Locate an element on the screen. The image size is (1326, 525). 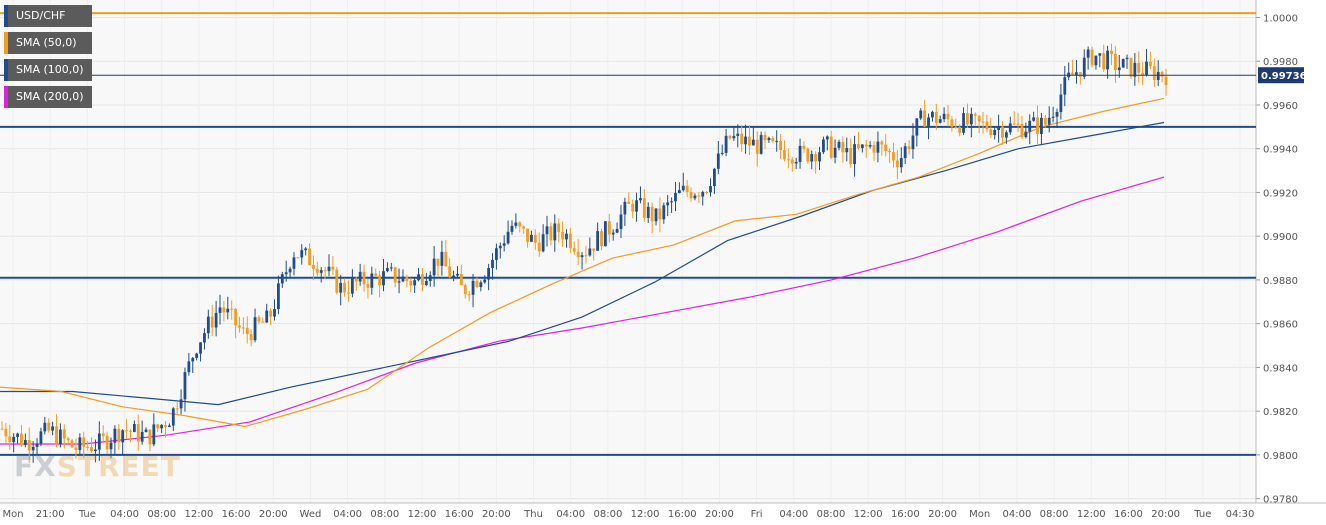
legend-item-sma200: SMA (200,0) is located at coordinates (48, 97).